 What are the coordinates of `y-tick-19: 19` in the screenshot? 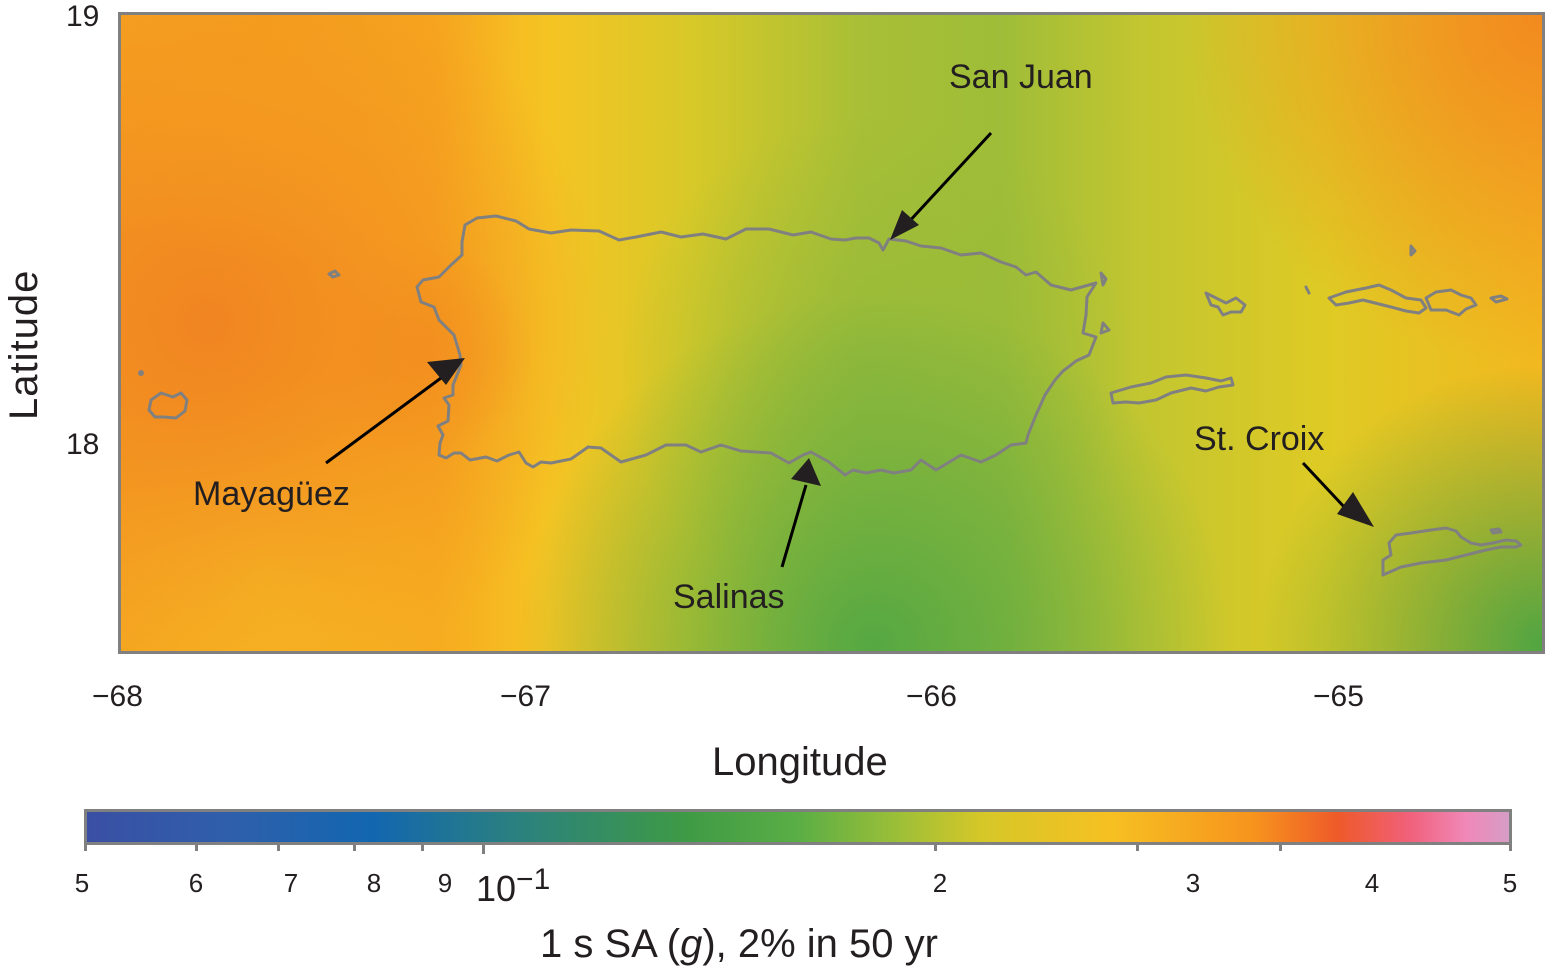 It's located at (83, 16).